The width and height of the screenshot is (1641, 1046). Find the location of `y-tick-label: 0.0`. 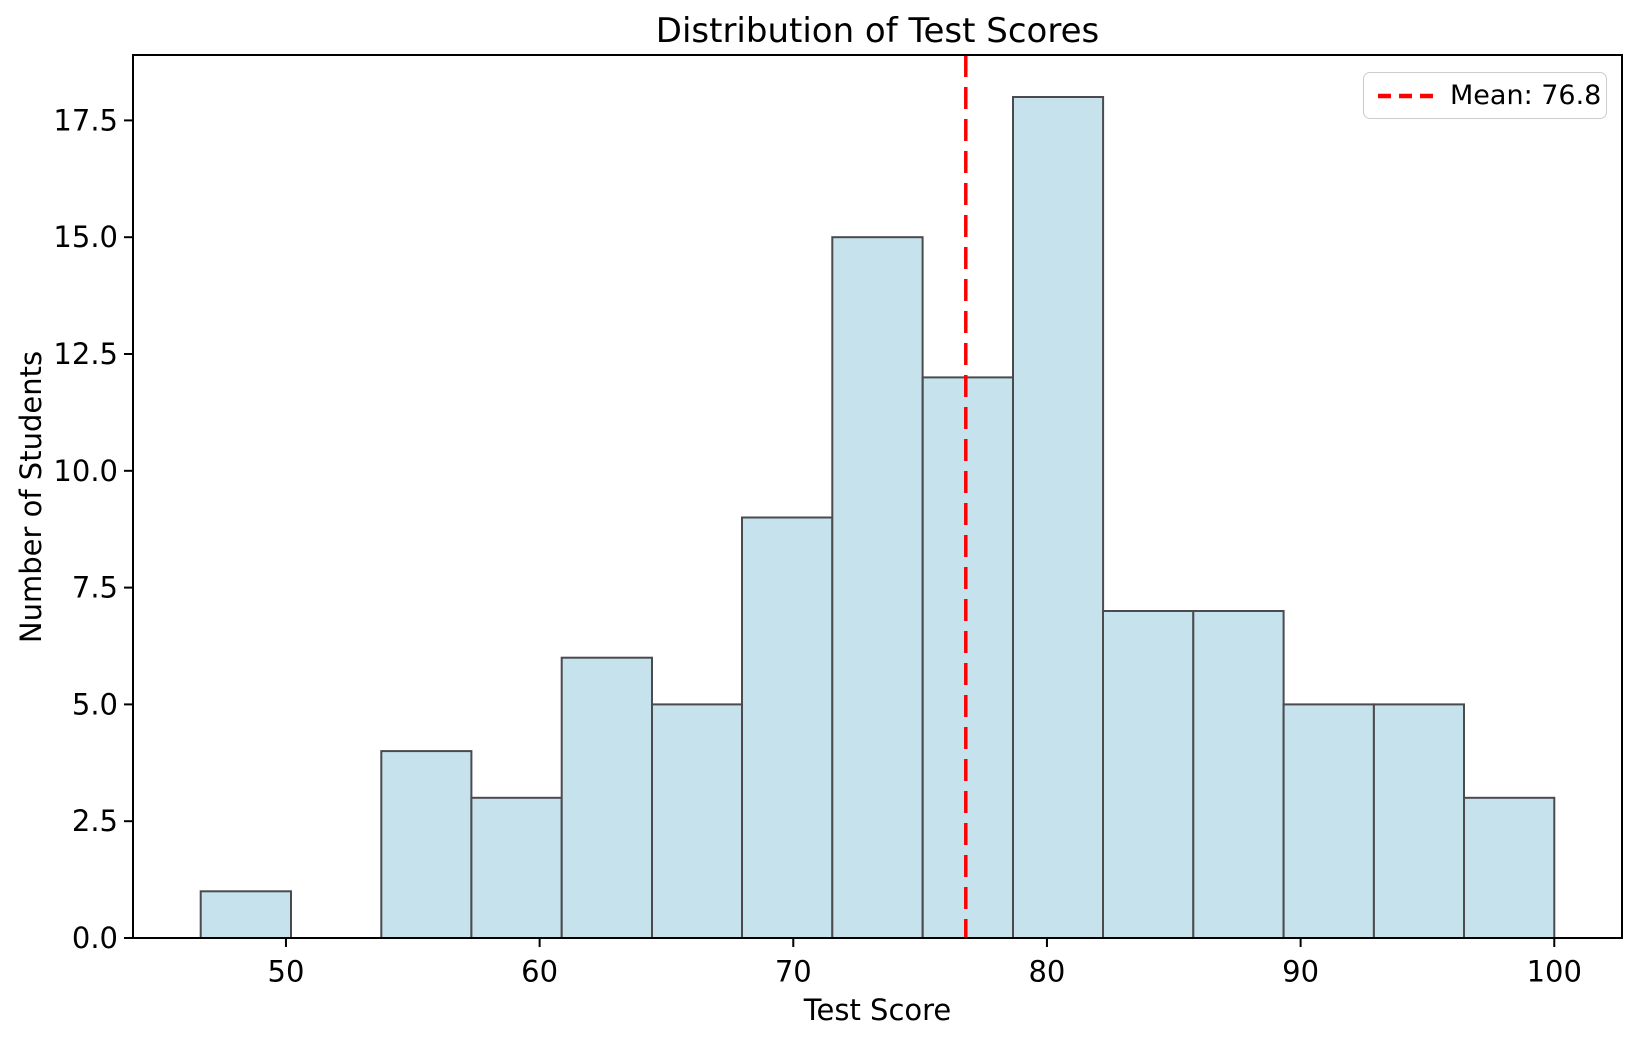

y-tick-label: 0.0 is located at coordinates (95, 938).